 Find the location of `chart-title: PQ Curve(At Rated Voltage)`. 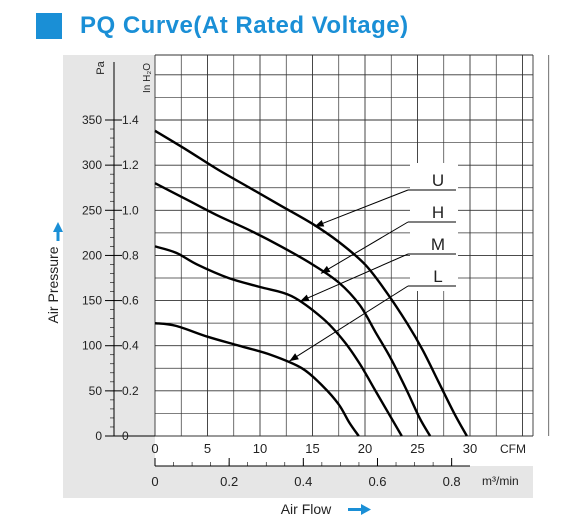

chart-title: PQ Curve(At Rated Voltage) is located at coordinates (222, 26).